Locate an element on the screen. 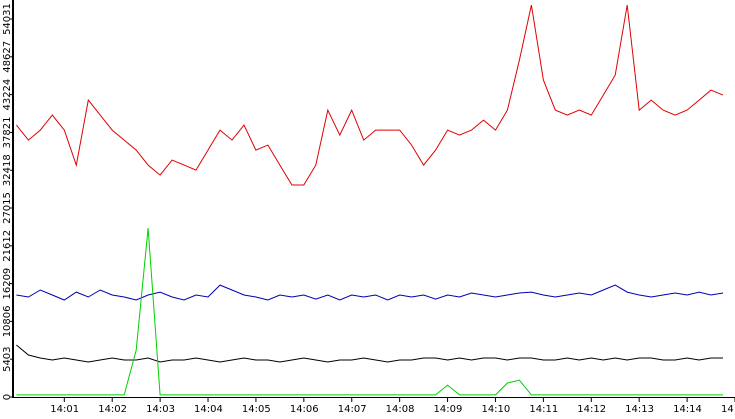 The height and width of the screenshot is (419, 735). x-tick-label: 14:12 is located at coordinates (591, 409).